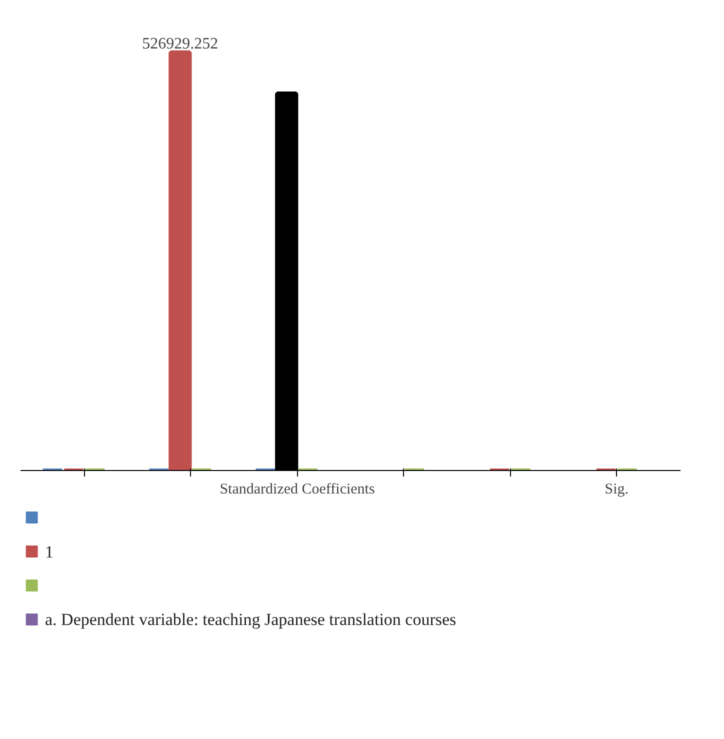 The width and height of the screenshot is (724, 739). What do you see at coordinates (180, 43) in the screenshot?
I see `data-label: 526929.252` at bounding box center [180, 43].